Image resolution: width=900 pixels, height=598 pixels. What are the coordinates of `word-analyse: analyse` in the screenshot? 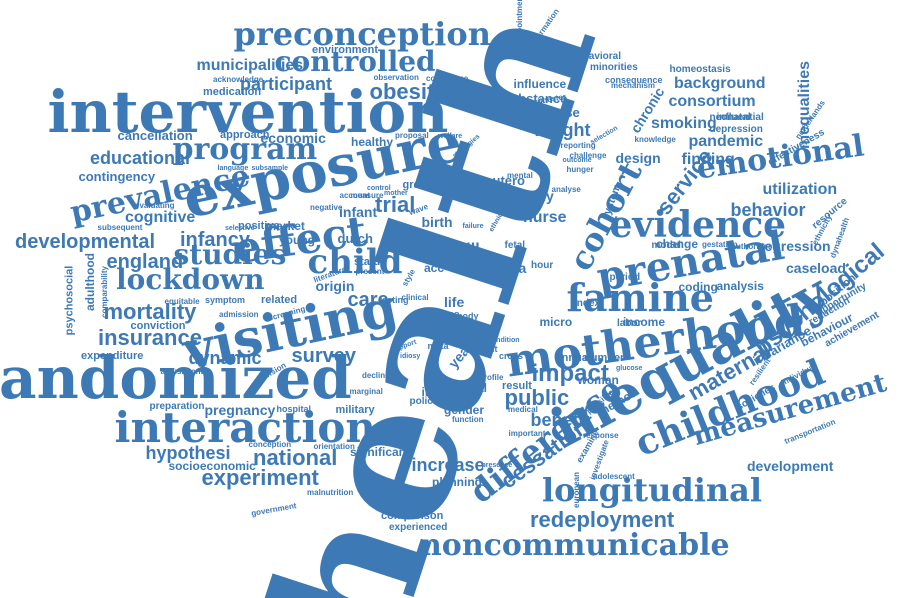 It's located at (566, 189).